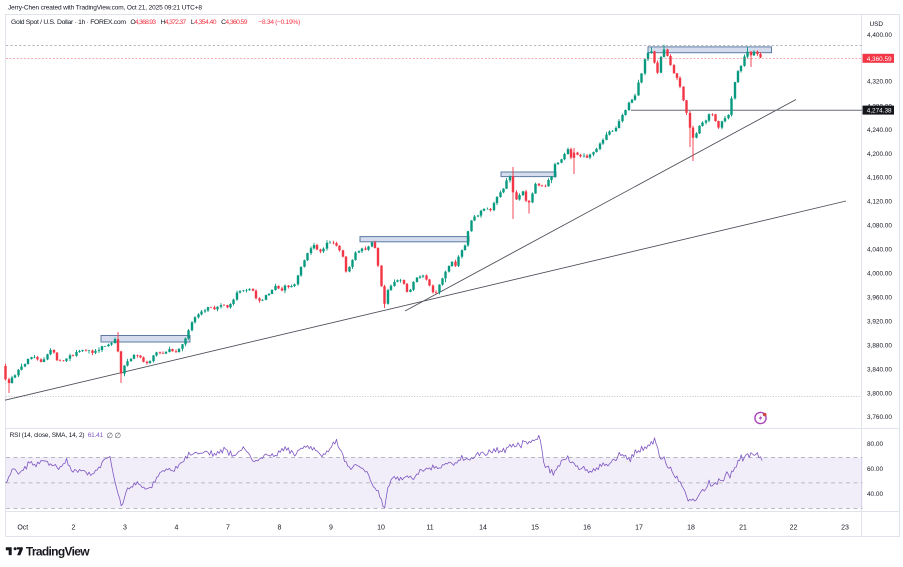 The width and height of the screenshot is (903, 567). What do you see at coordinates (691, 528) in the screenshot?
I see `svg-text: 18` at bounding box center [691, 528].